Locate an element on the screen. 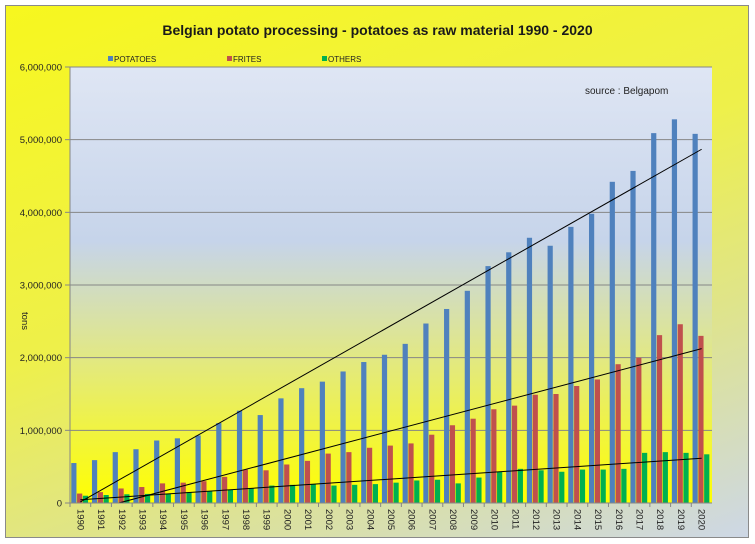  y-tick-label: 2,000,000 is located at coordinates (41, 358).